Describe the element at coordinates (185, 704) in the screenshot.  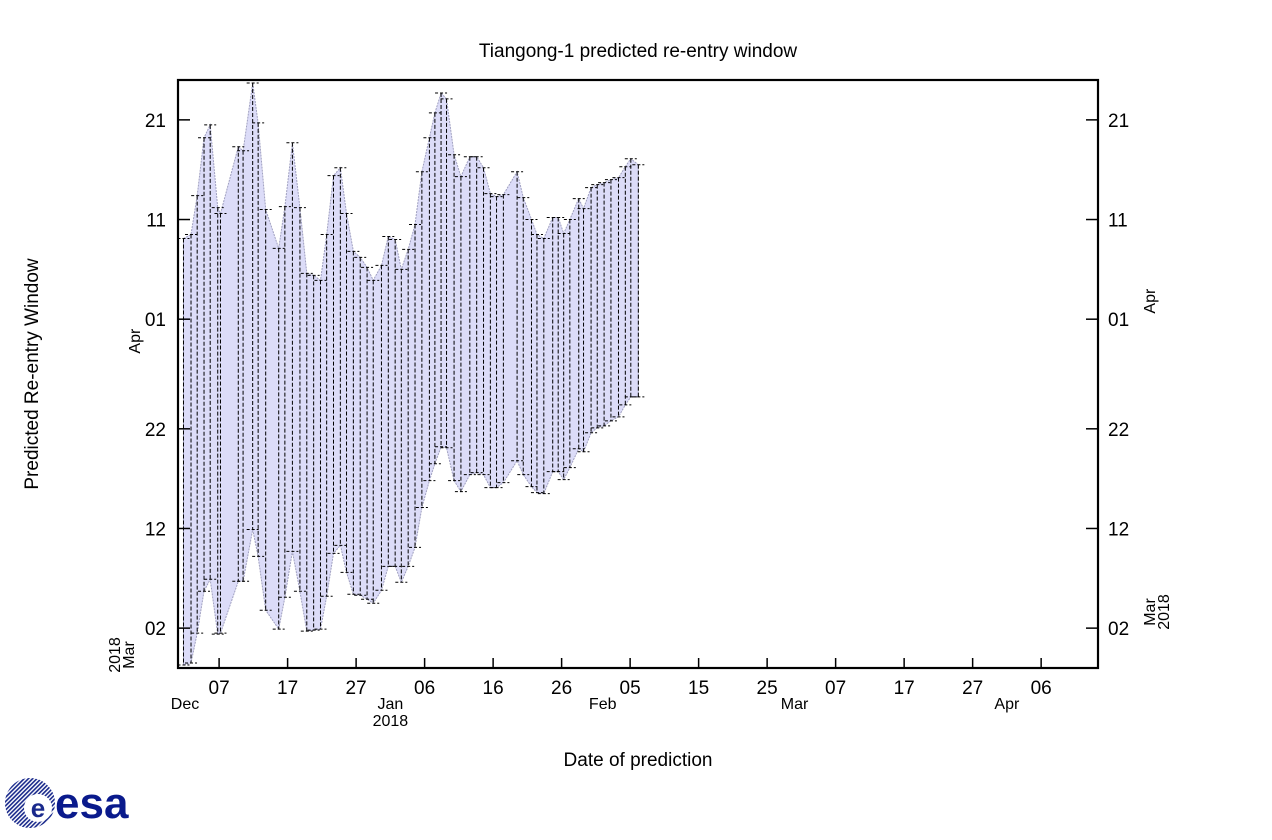
I see `x-month-label: Dec` at that location.